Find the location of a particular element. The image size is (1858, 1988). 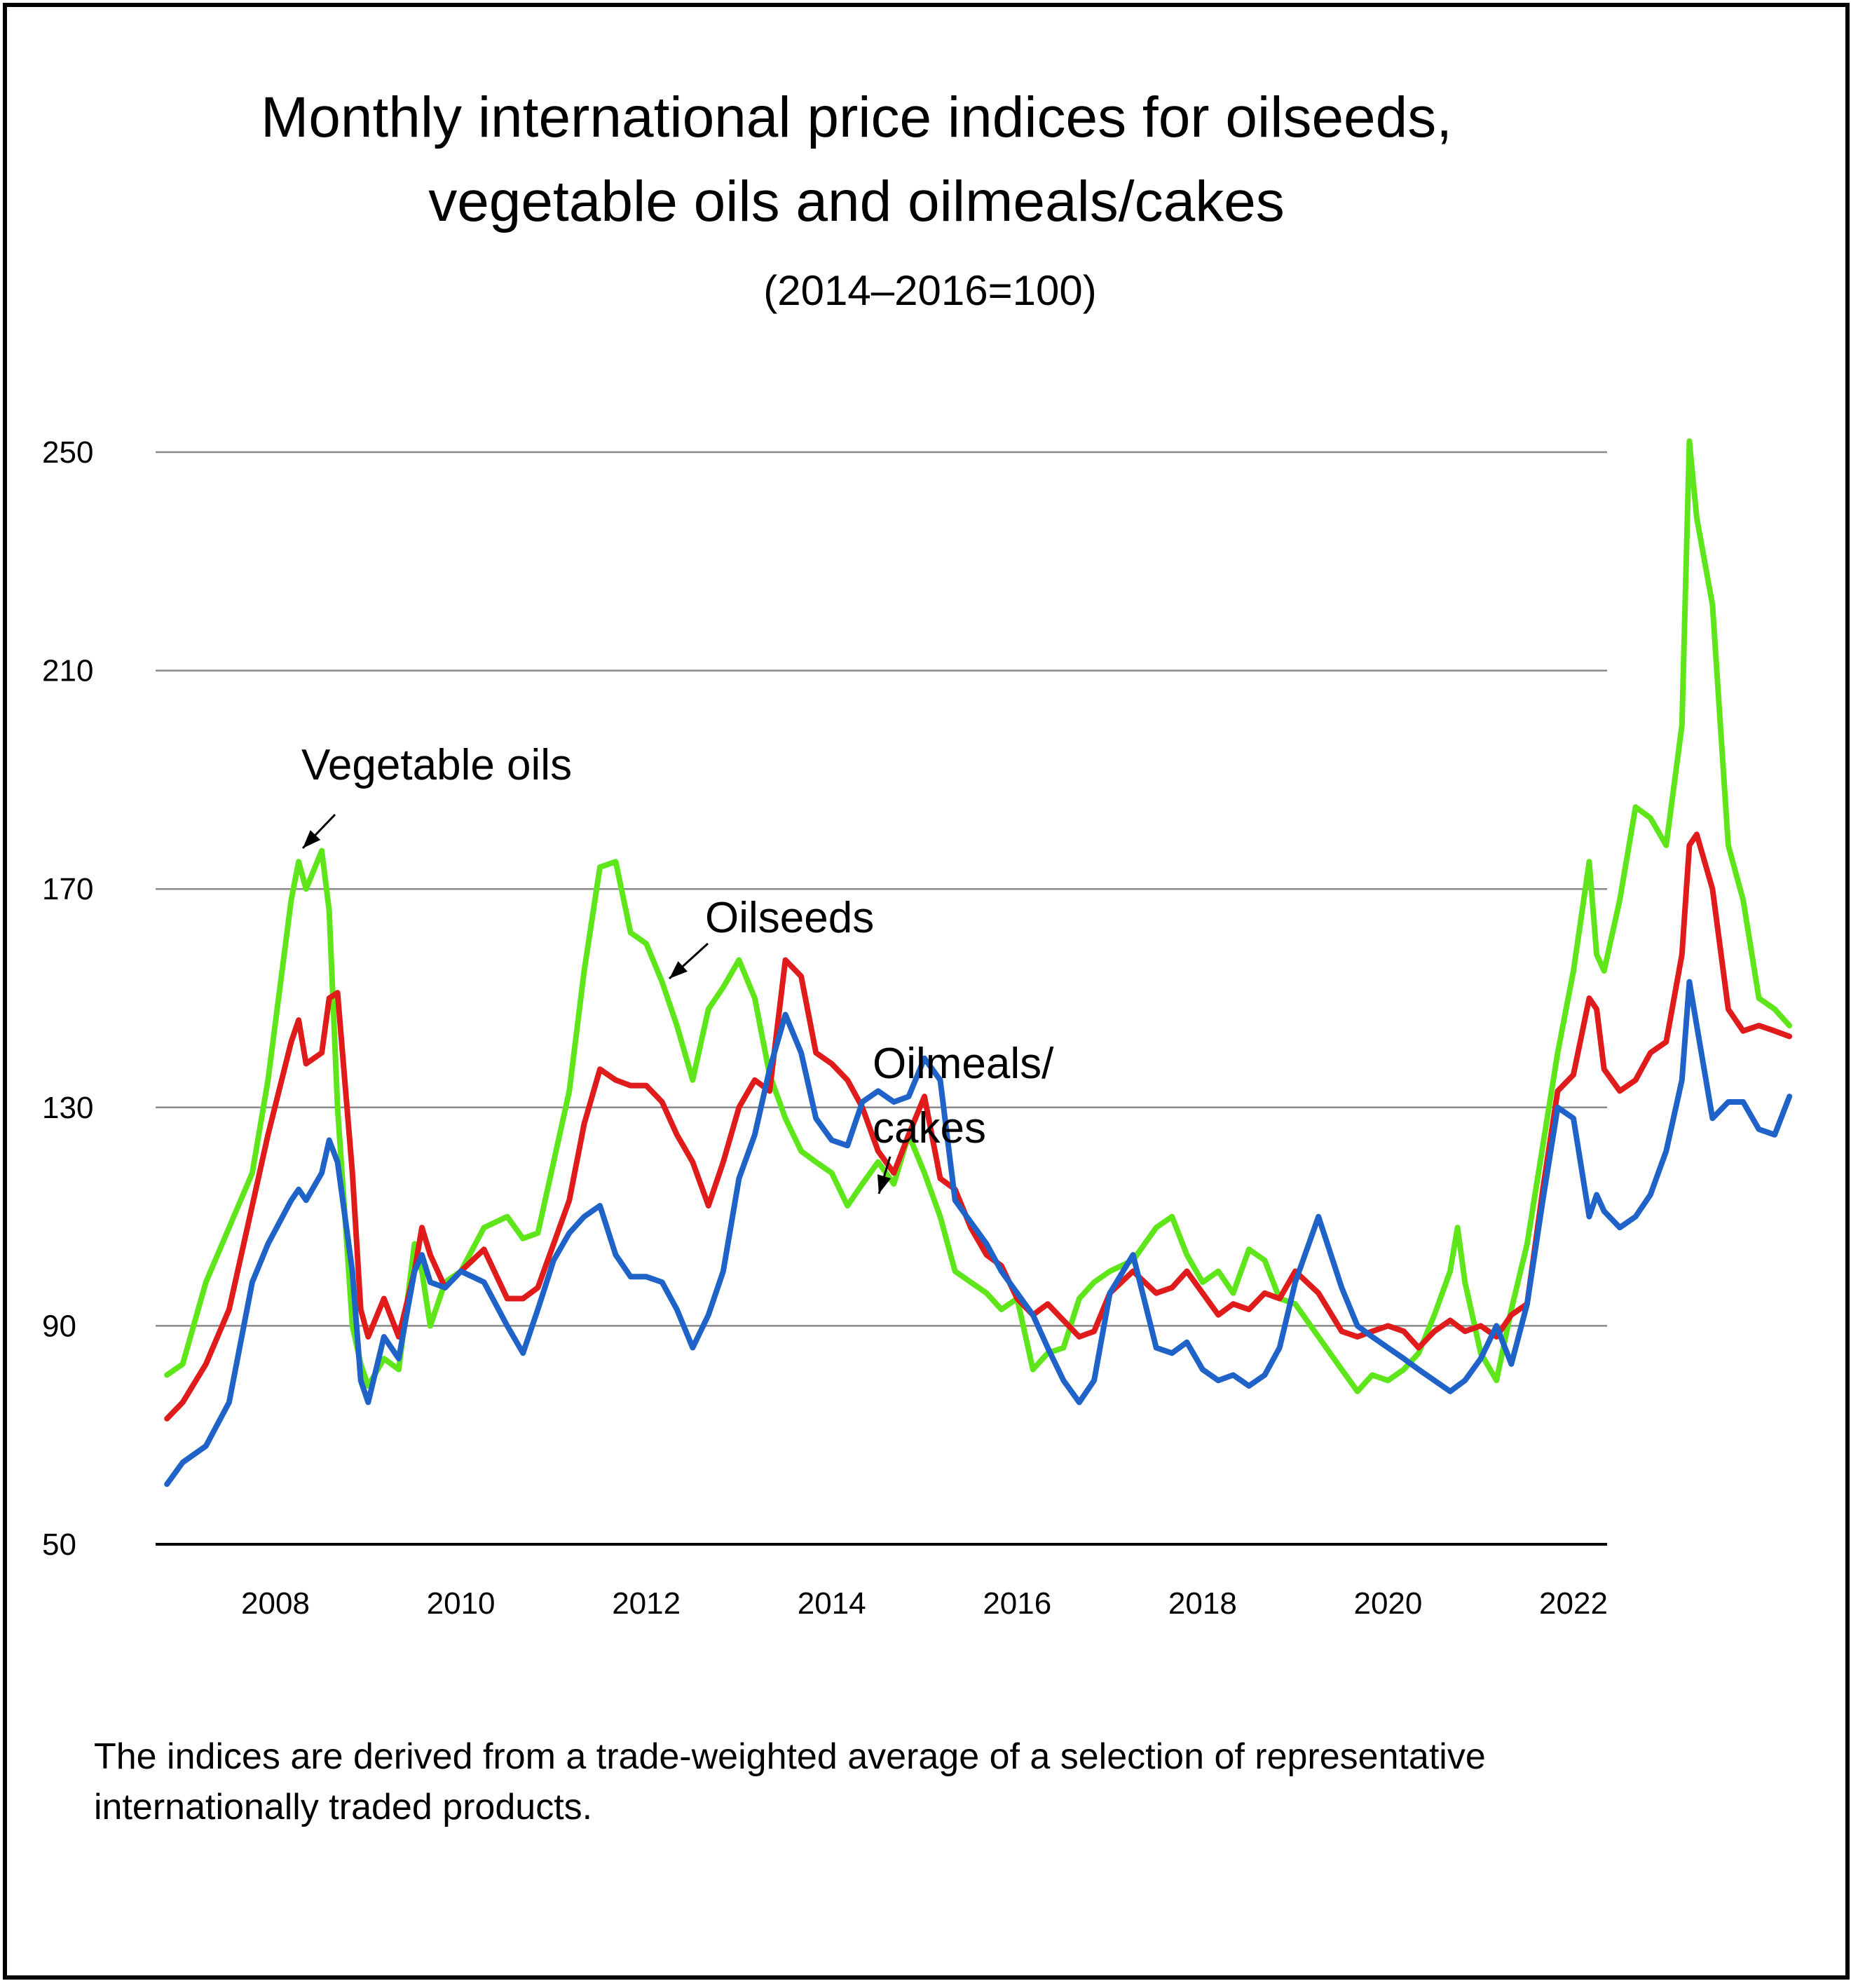

x-tick-label-2008: 2008 is located at coordinates (275, 1603).